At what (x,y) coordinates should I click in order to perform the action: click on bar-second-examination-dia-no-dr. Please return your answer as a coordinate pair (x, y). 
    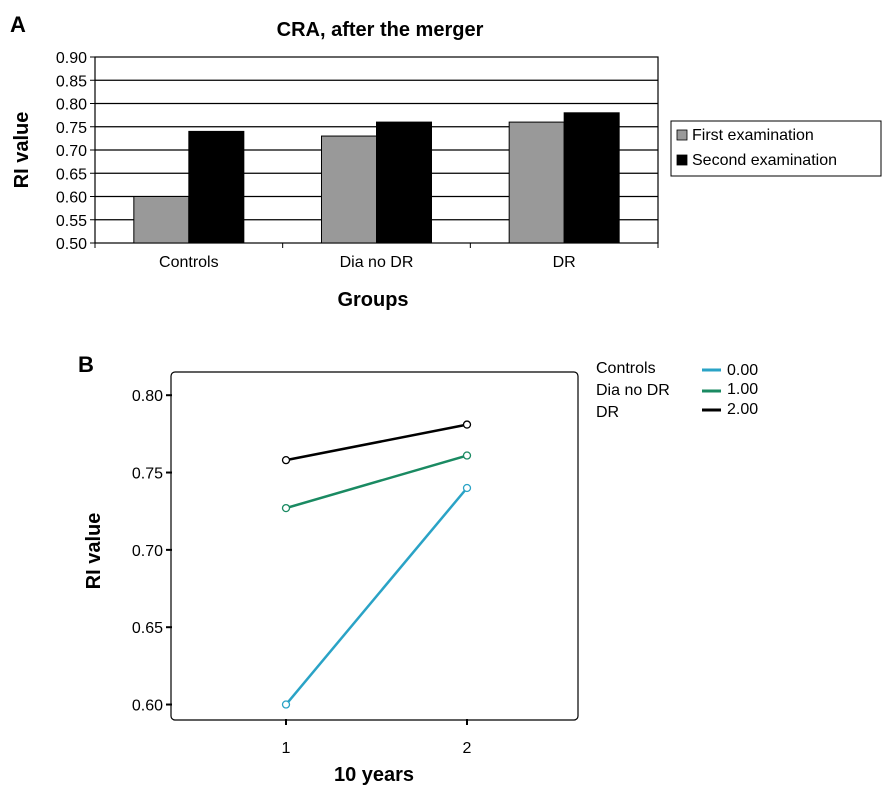
    Looking at the image, I should click on (404, 182).